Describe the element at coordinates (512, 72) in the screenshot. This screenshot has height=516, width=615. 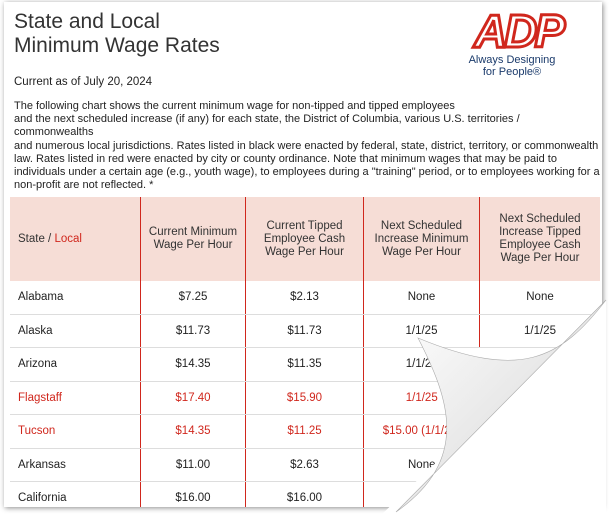
I see `tagline-line: for People®` at that location.